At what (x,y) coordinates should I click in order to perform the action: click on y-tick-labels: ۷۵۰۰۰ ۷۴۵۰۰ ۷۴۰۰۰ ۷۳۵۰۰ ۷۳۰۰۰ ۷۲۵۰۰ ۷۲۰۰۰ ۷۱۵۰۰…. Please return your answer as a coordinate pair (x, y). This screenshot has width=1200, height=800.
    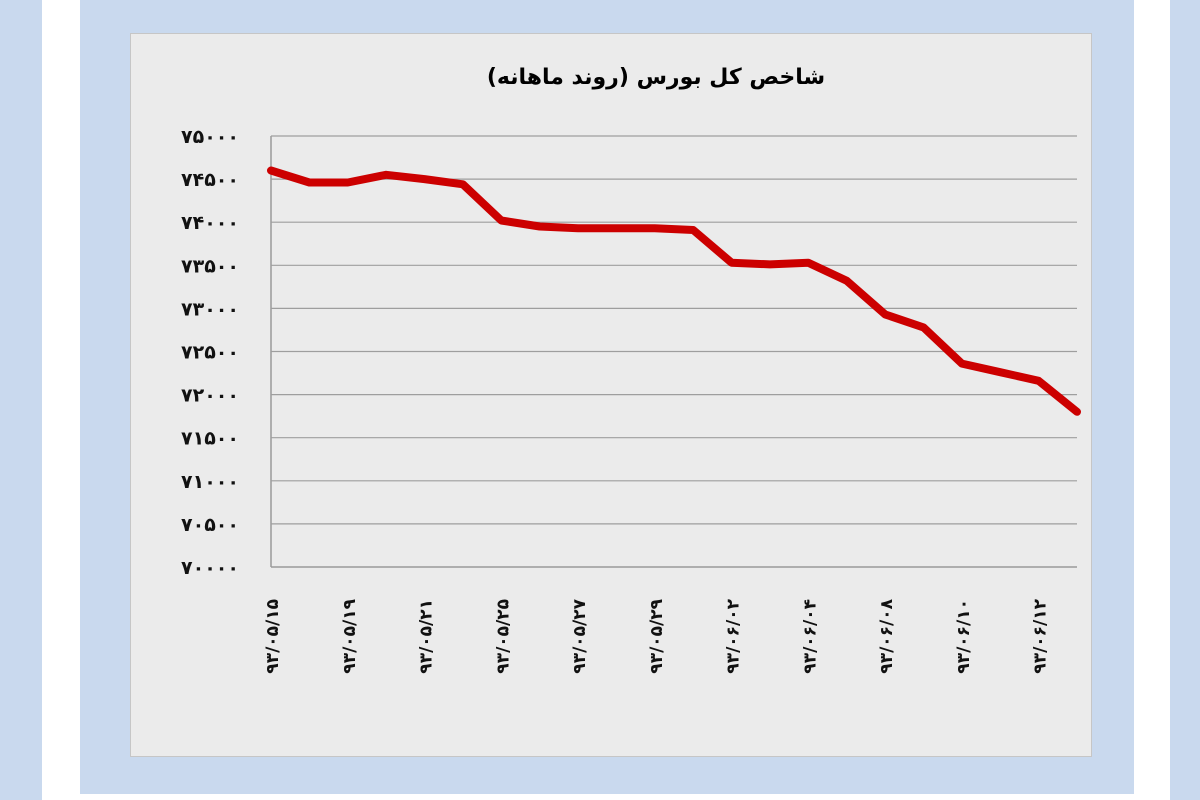
    Looking at the image, I should click on (210, 352).